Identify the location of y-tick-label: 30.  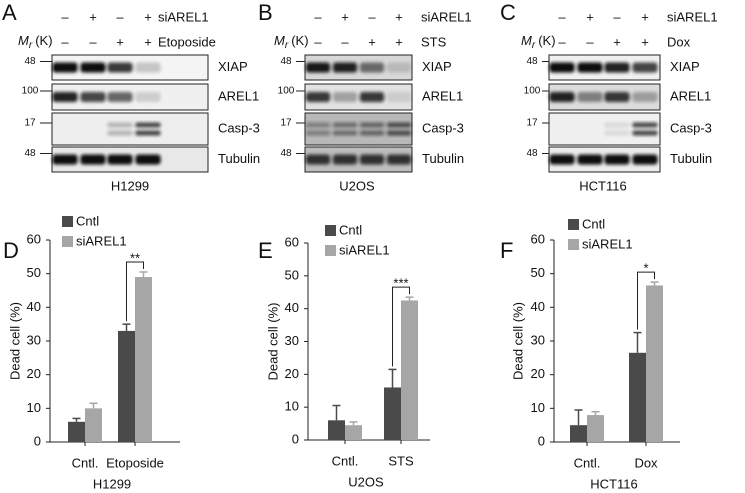
(538, 339).